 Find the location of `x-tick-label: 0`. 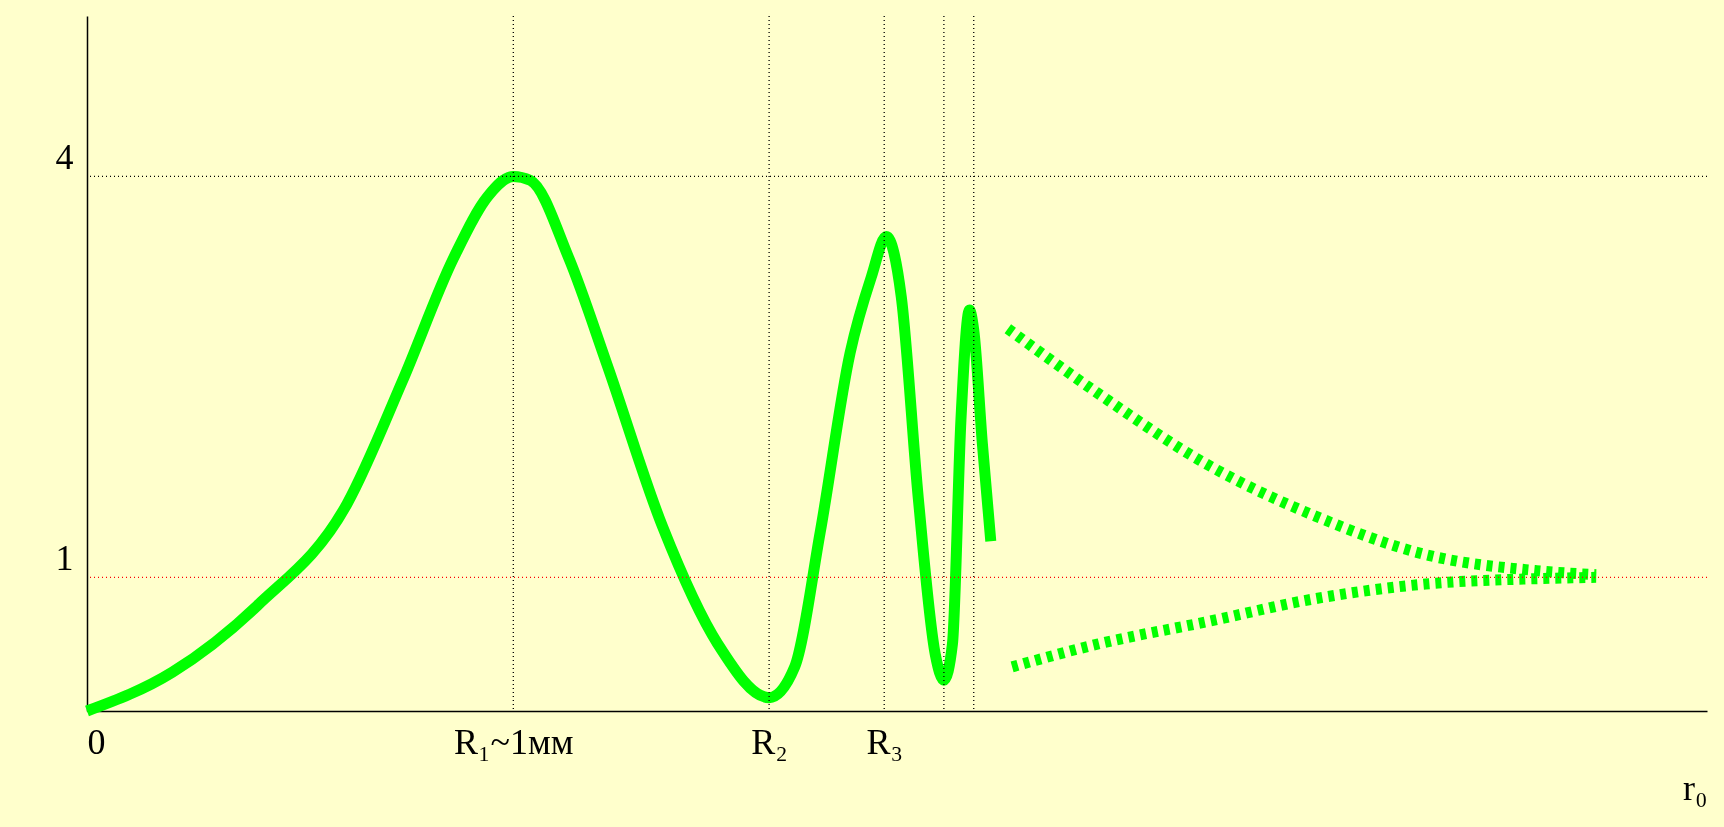

x-tick-label: 0 is located at coordinates (96, 741).